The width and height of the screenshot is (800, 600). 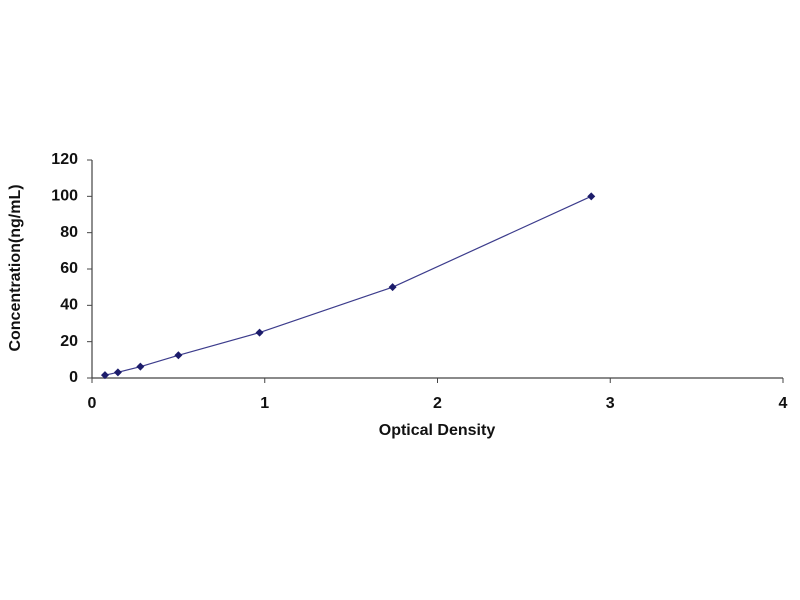 I want to click on x-tick-label: 2, so click(x=437, y=403).